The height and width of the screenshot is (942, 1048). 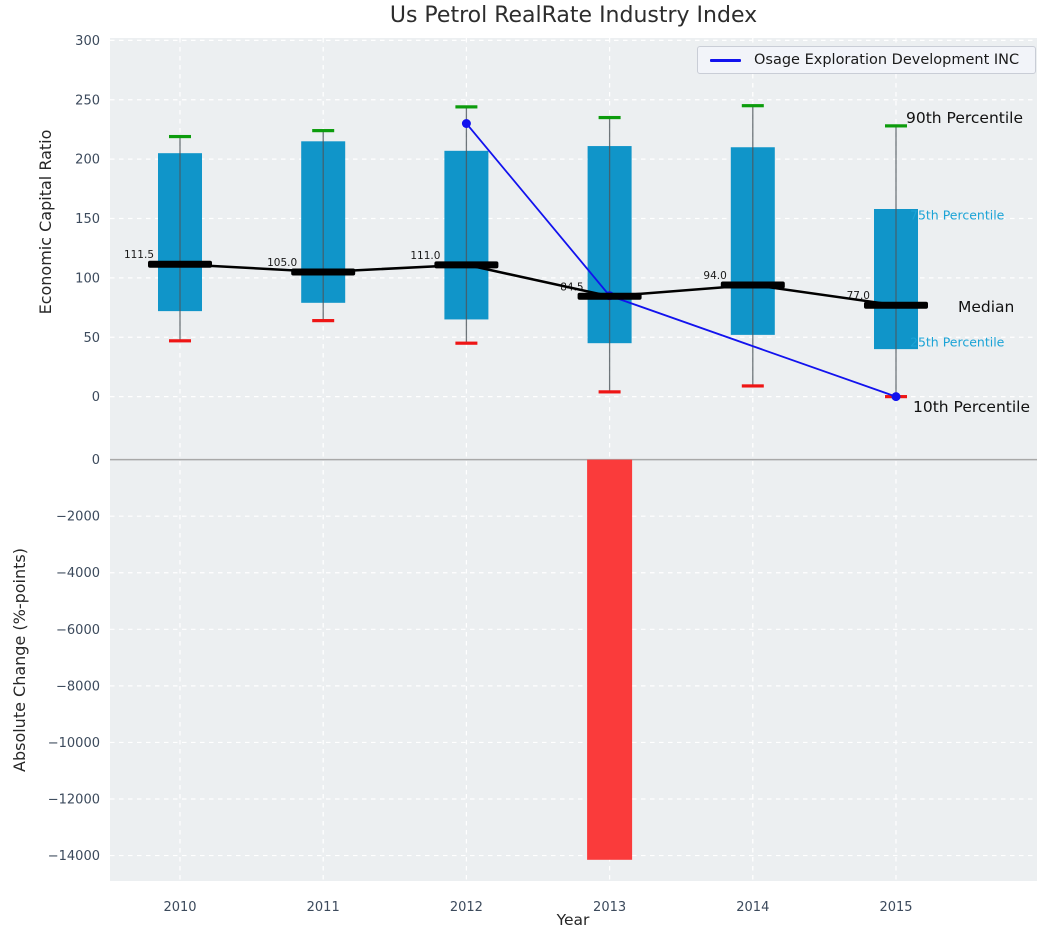 What do you see at coordinates (87, 160) in the screenshot?
I see `top-y-tick-200: 200` at bounding box center [87, 160].